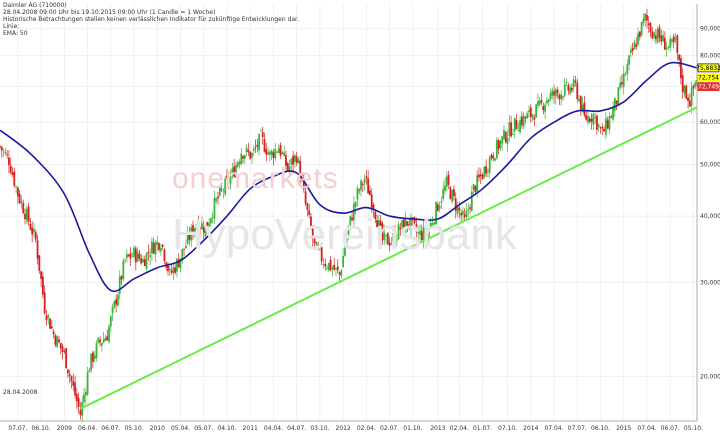 The width and height of the screenshot is (720, 436). Describe the element at coordinates (530, 428) in the screenshot. I see `x-tick-label: 2014` at that location.